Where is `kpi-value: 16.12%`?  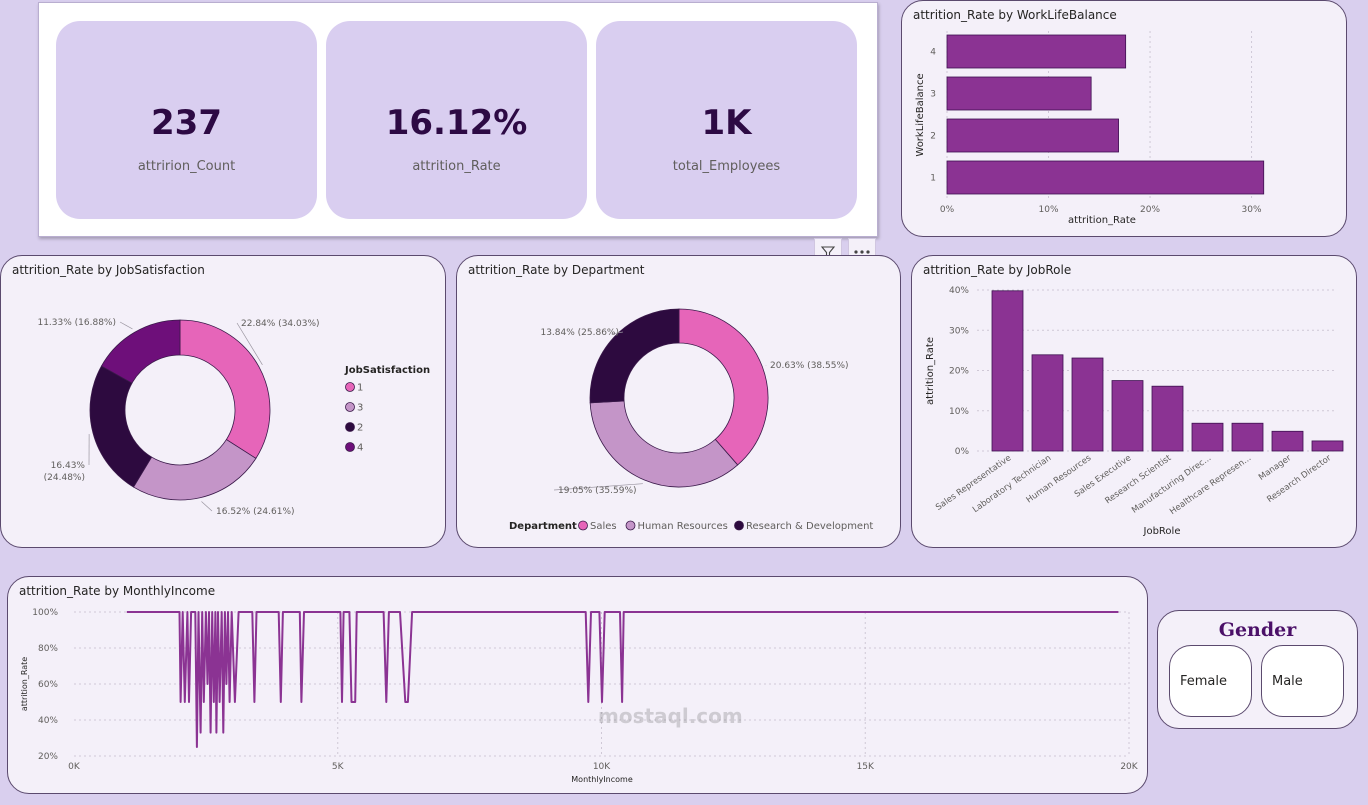
kpi-value: 16.12% is located at coordinates (456, 123).